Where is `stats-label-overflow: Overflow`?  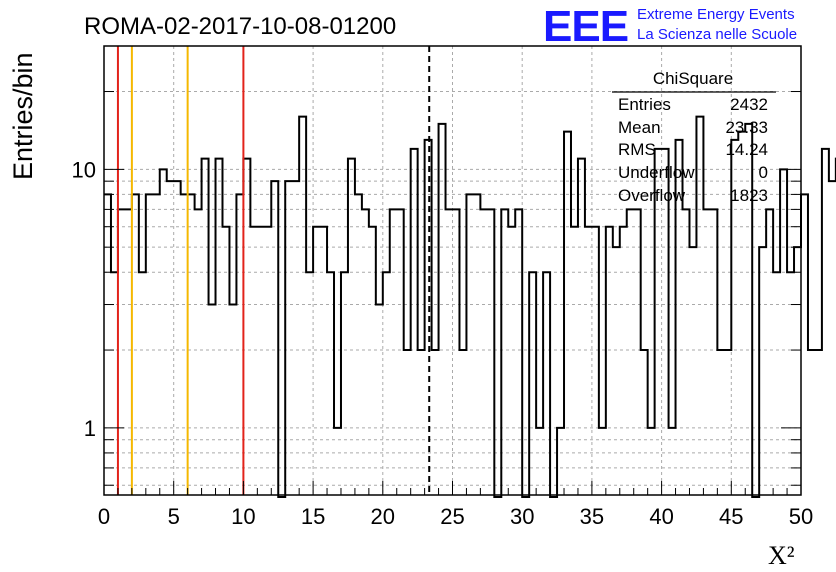 stats-label-overflow: Overflow is located at coordinates (652, 195).